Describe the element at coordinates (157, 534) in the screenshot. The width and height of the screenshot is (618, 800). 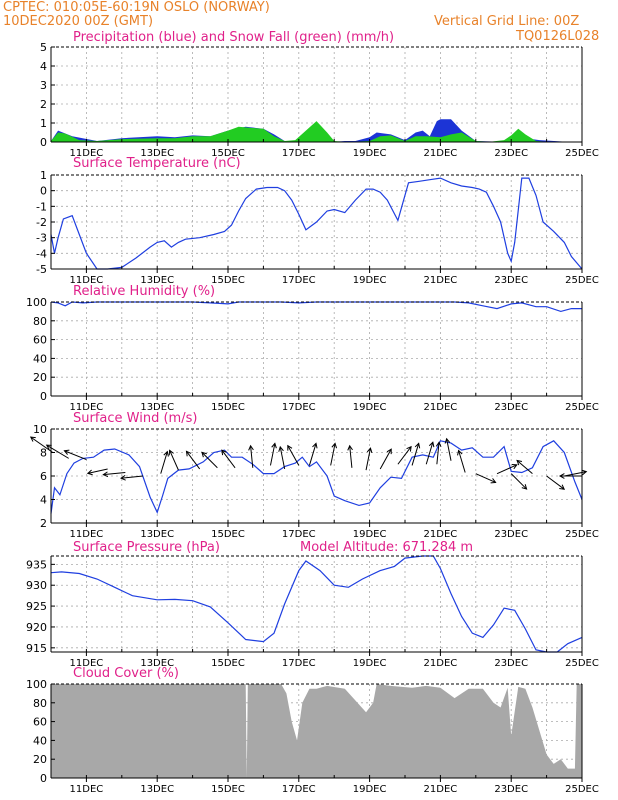
I see `wind-xtick-label: 13DEC` at that location.